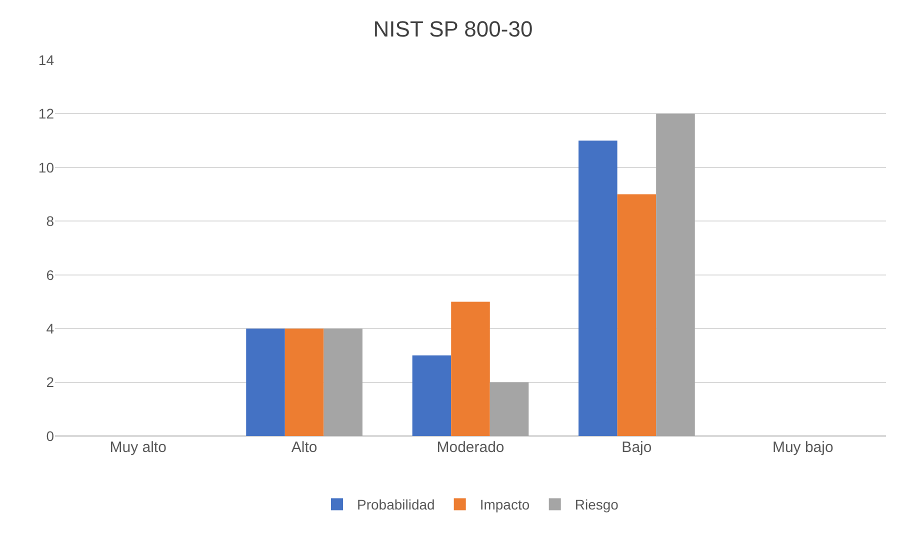 The height and width of the screenshot is (533, 906). I want to click on legend-label: Riesgo, so click(596, 504).